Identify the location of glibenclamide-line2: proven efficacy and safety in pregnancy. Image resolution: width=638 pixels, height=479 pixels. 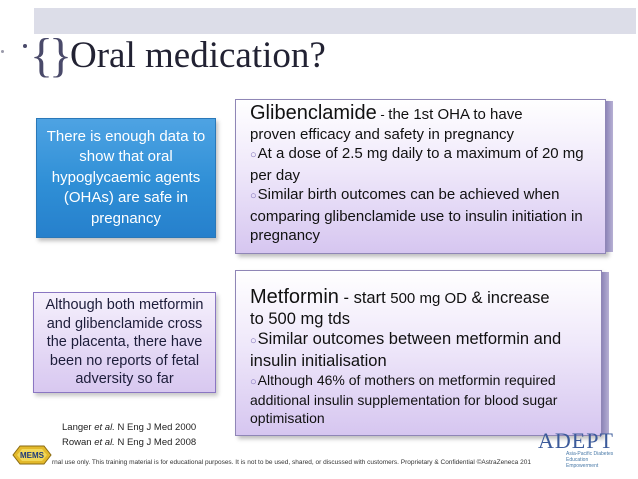
(382, 134).